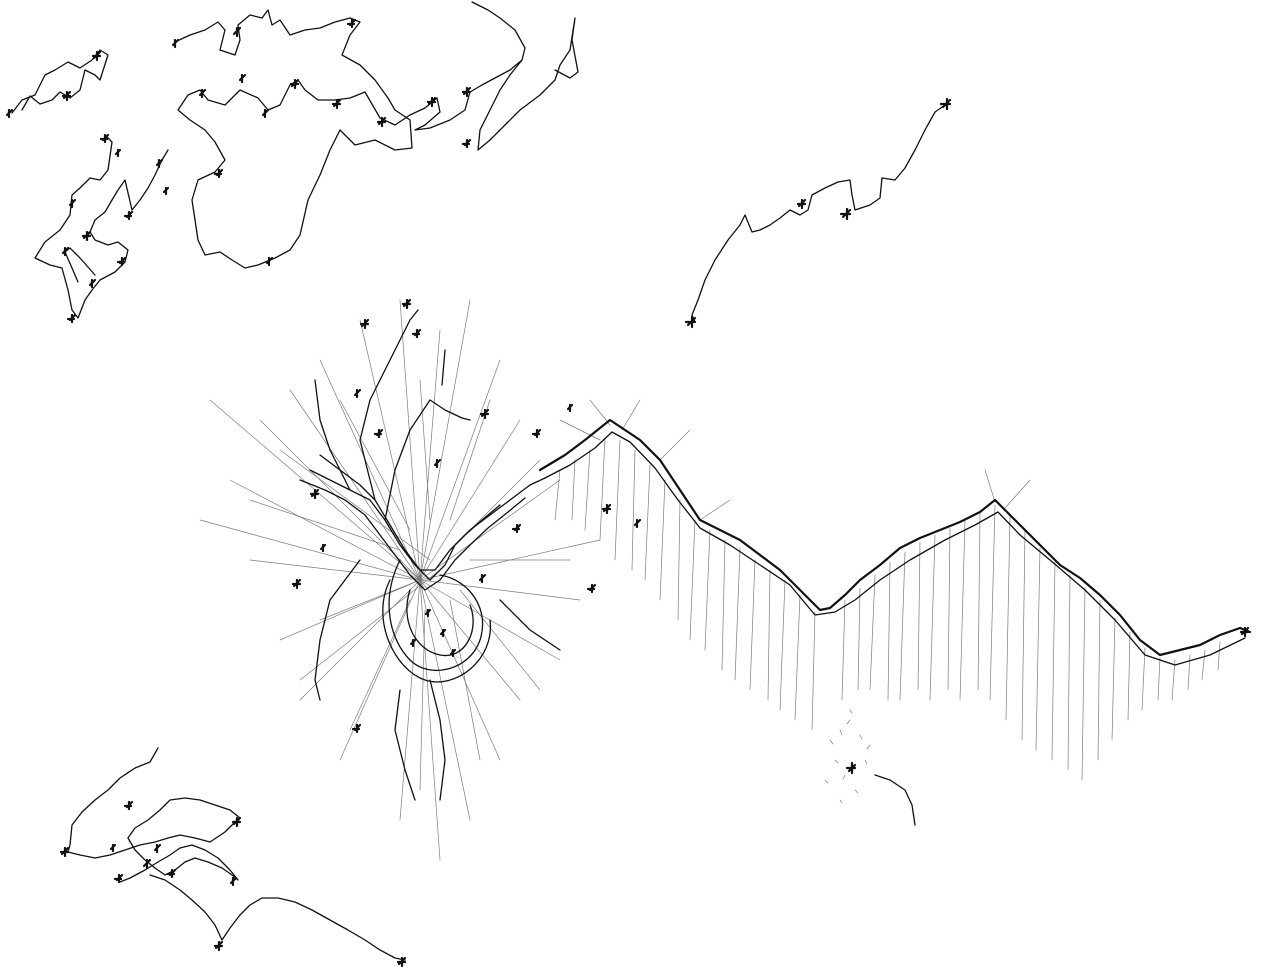  Describe the element at coordinates (895, 800) in the screenshot. I see `scatter-line` at that location.